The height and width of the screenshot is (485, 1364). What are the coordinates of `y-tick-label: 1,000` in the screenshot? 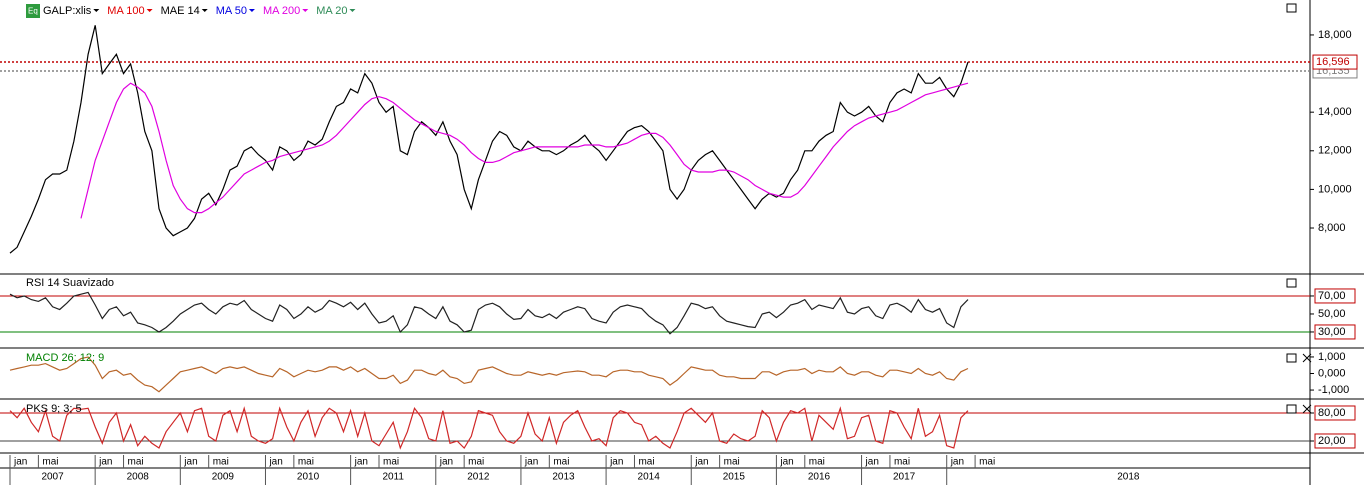 It's located at (1332, 357).